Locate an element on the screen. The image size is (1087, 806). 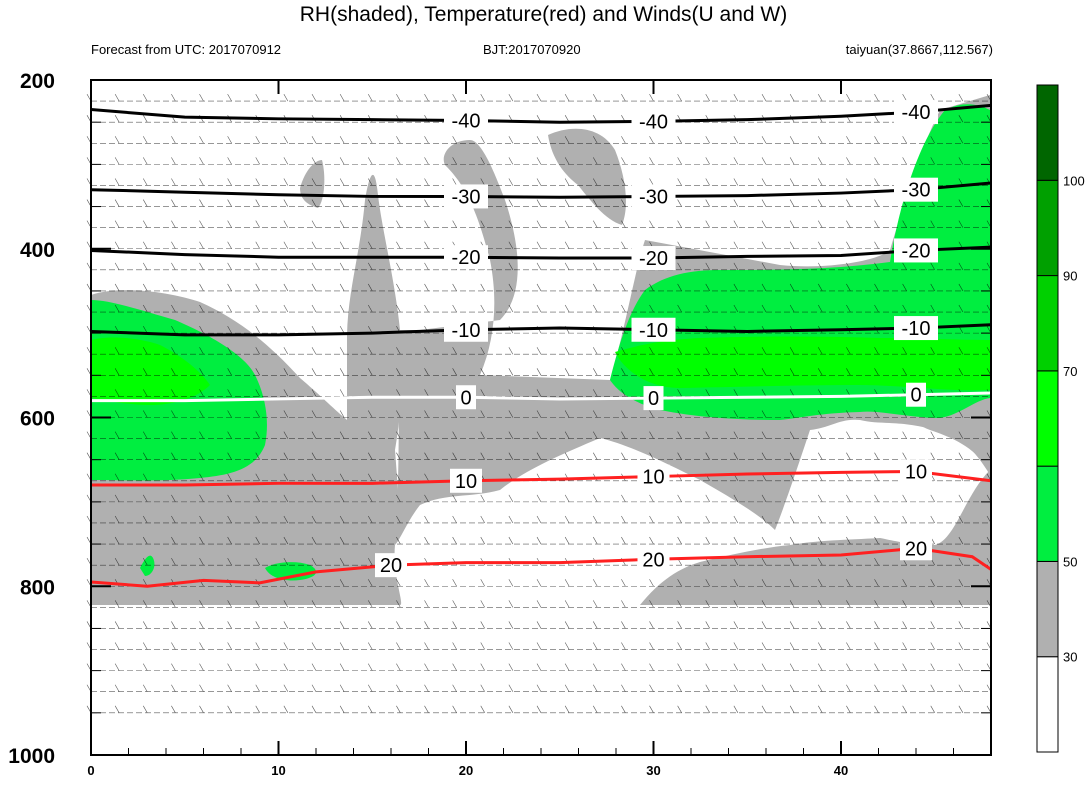
y-tick-label: 200 is located at coordinates (37, 81).